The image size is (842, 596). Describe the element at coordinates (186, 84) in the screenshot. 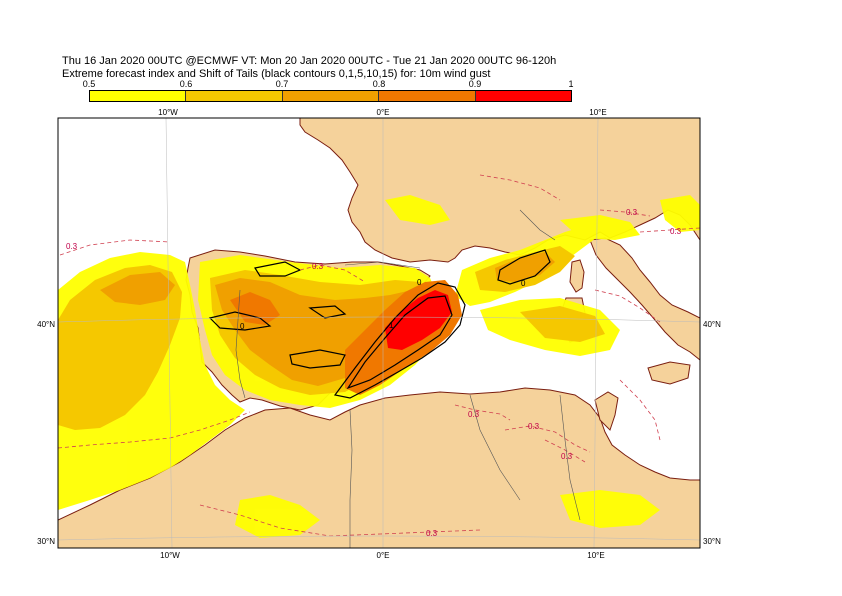

I see `colorbar-tick: 0.6` at that location.